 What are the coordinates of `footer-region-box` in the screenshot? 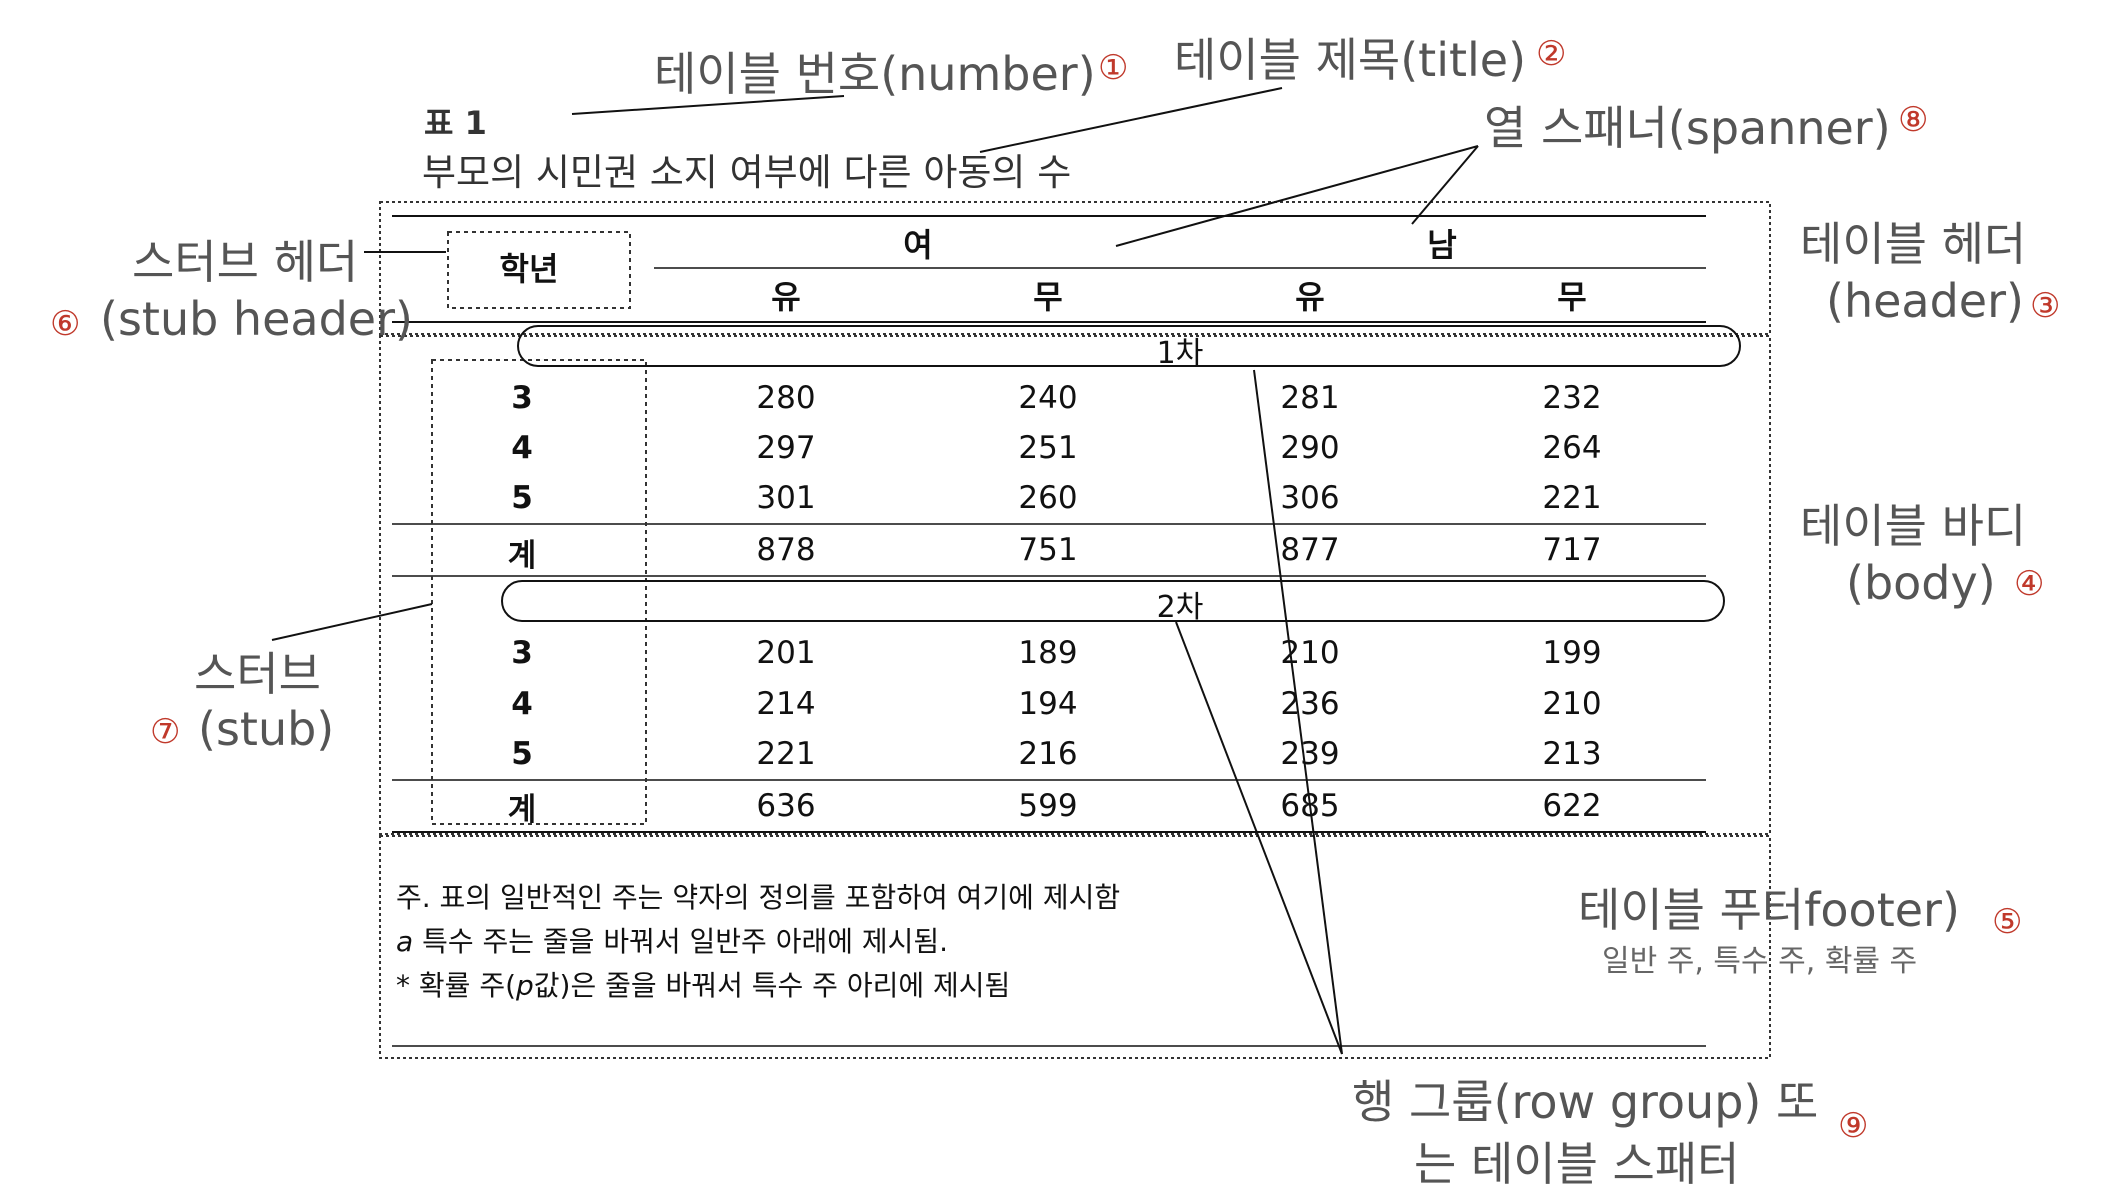 It's located at (1075, 947).